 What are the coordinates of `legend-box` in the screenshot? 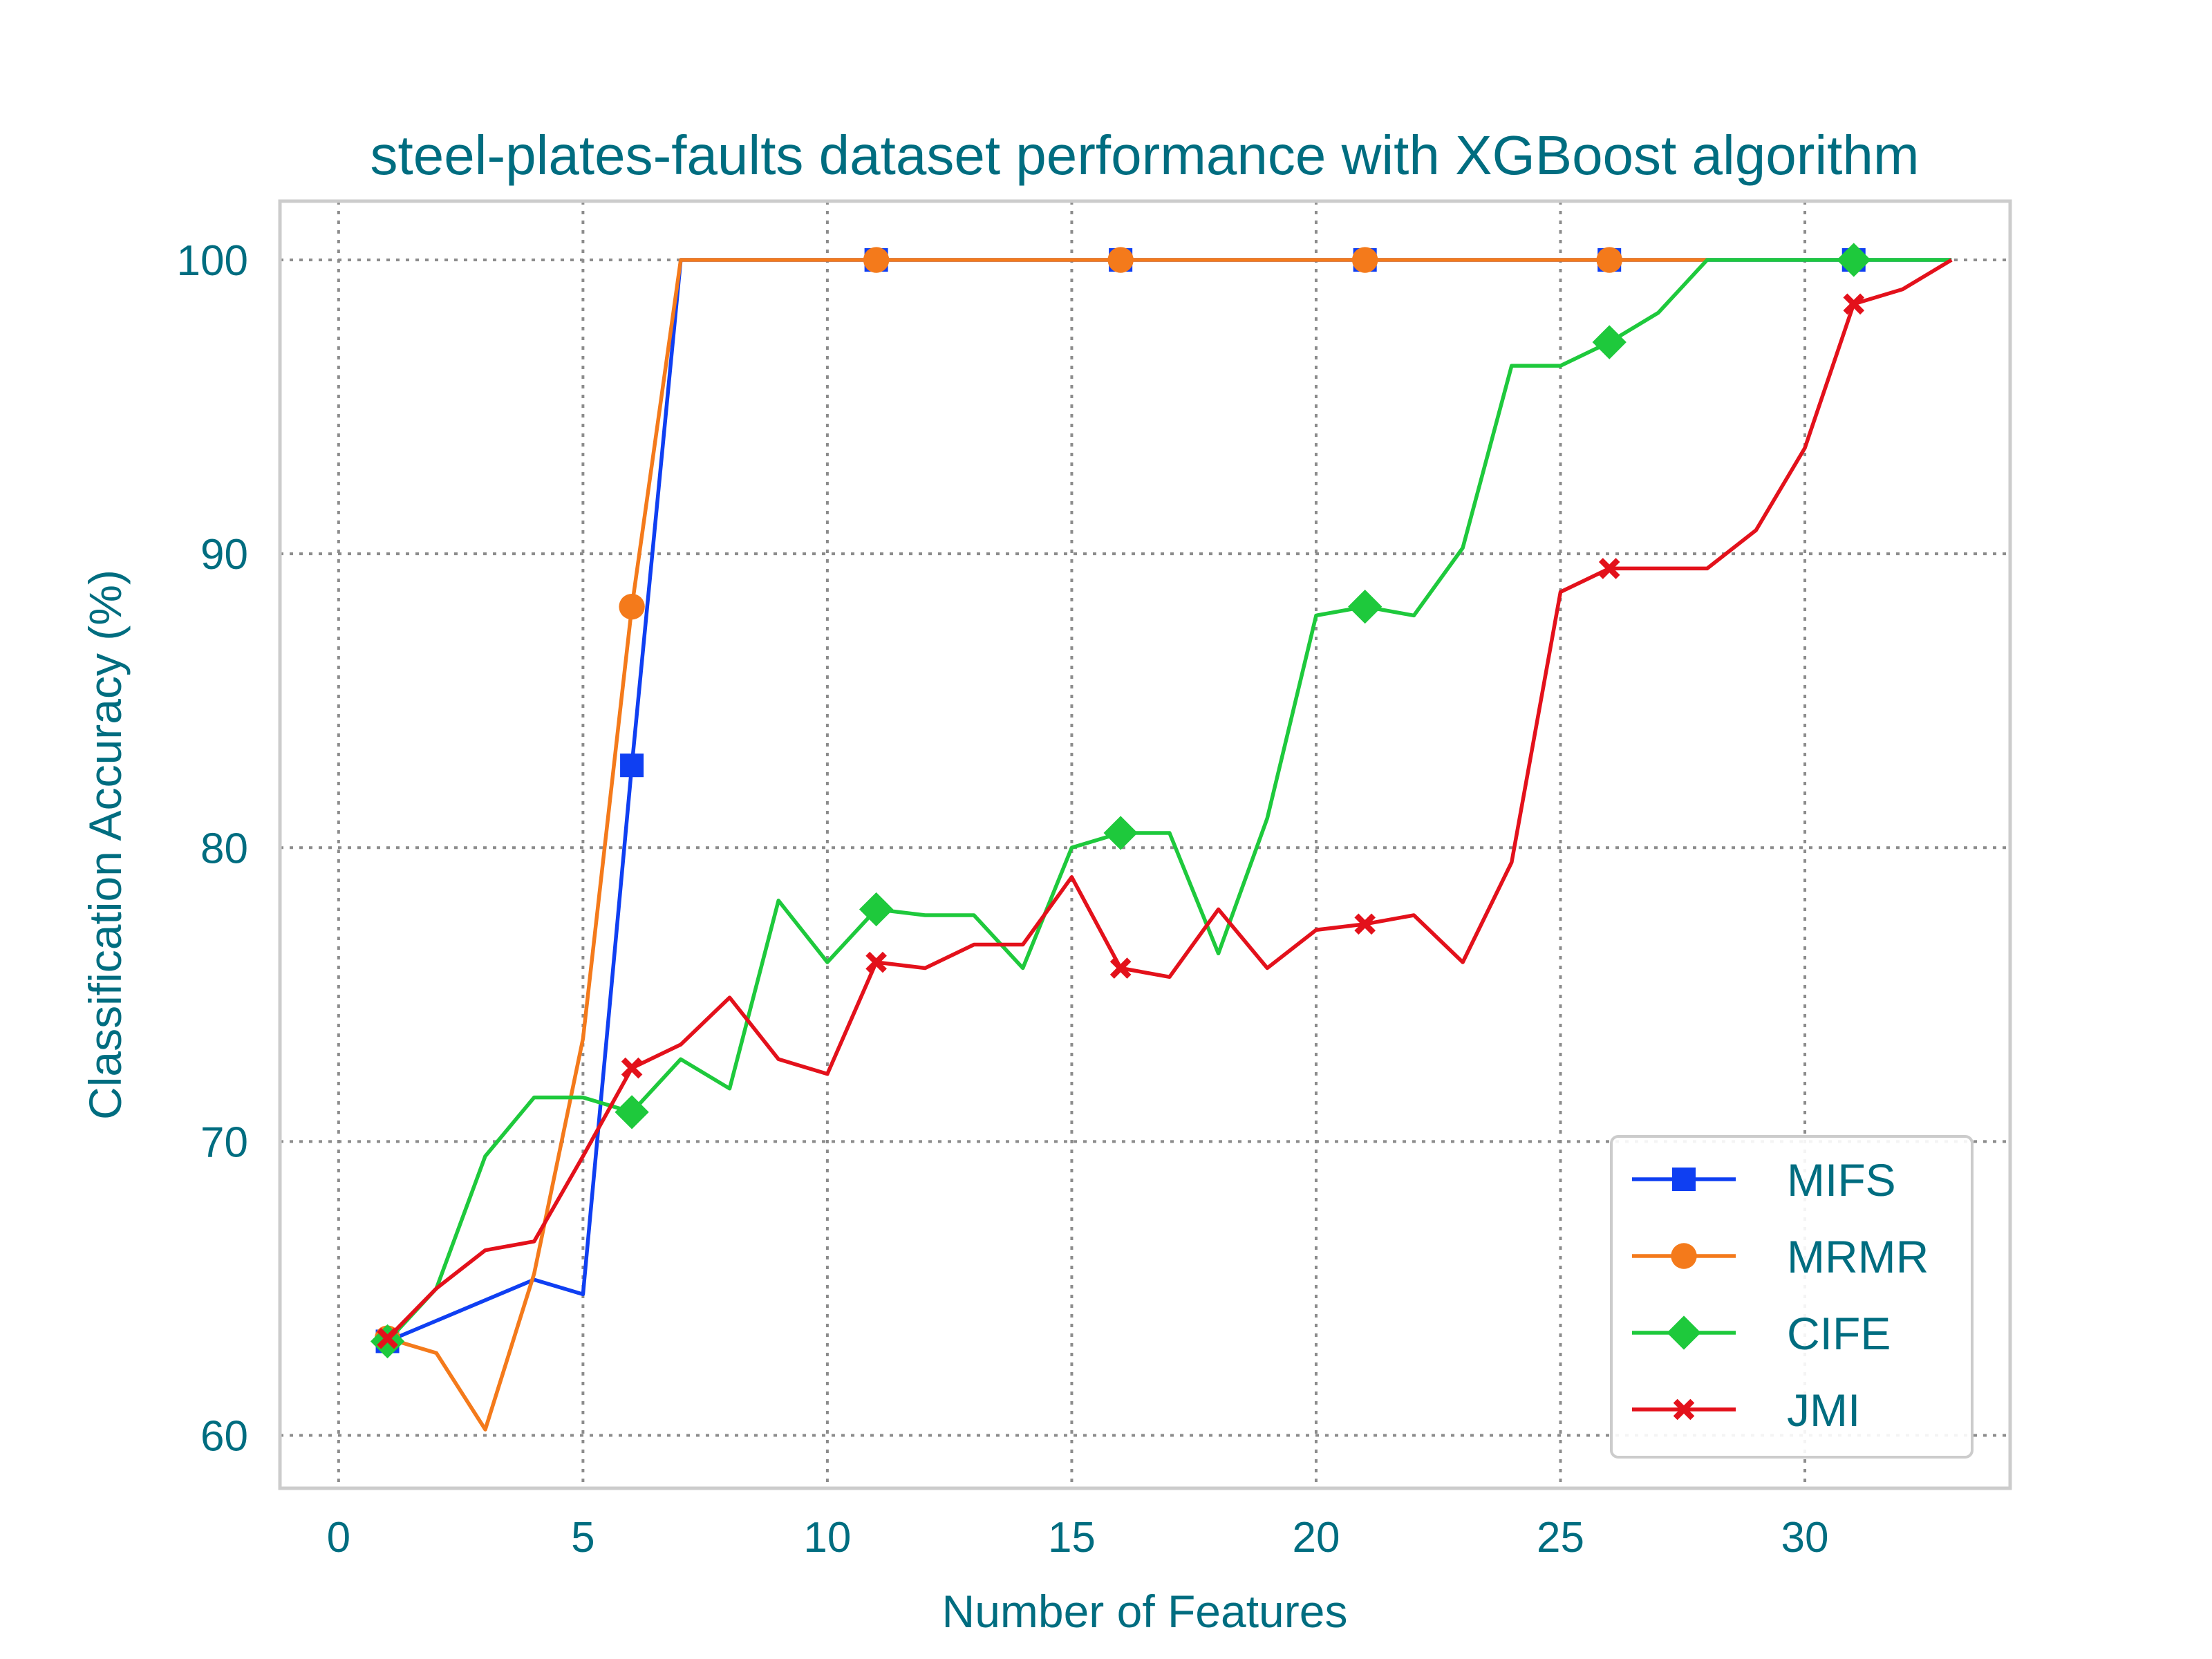 It's located at (1792, 1297).